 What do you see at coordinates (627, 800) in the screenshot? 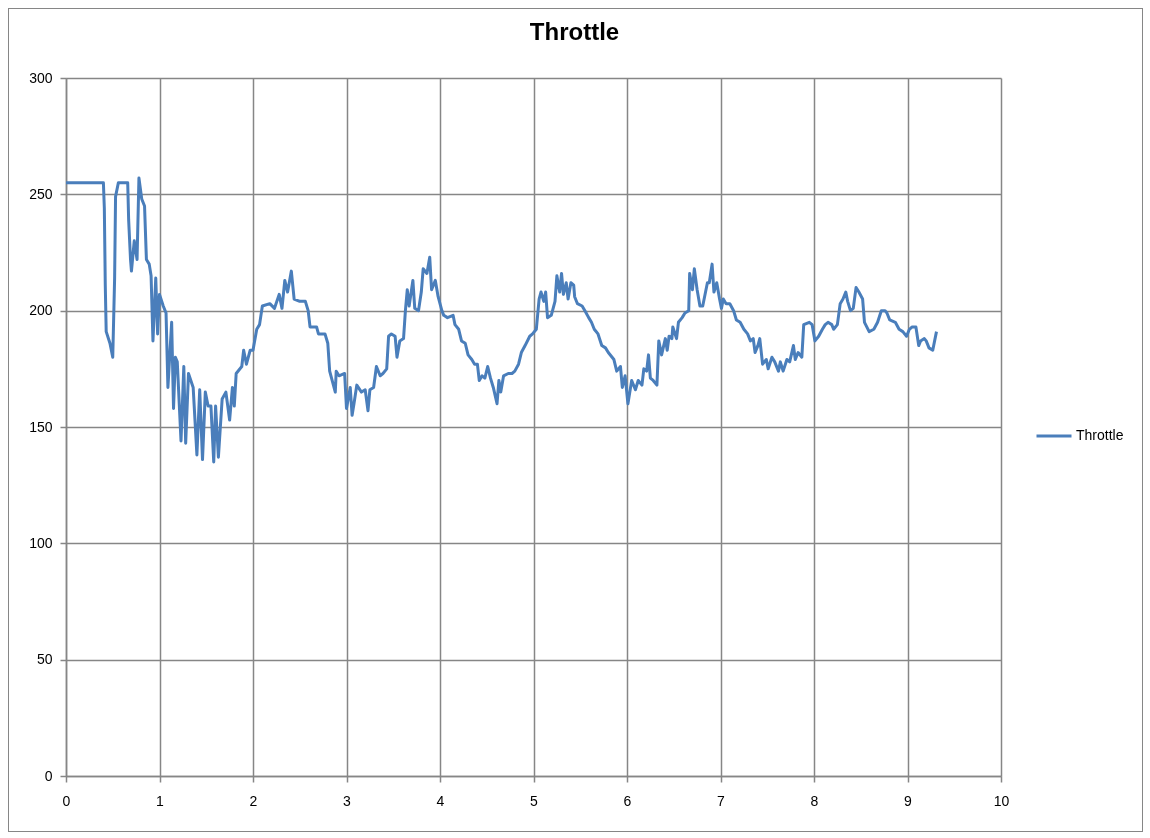
I see `x-tick-label: 6` at bounding box center [627, 800].